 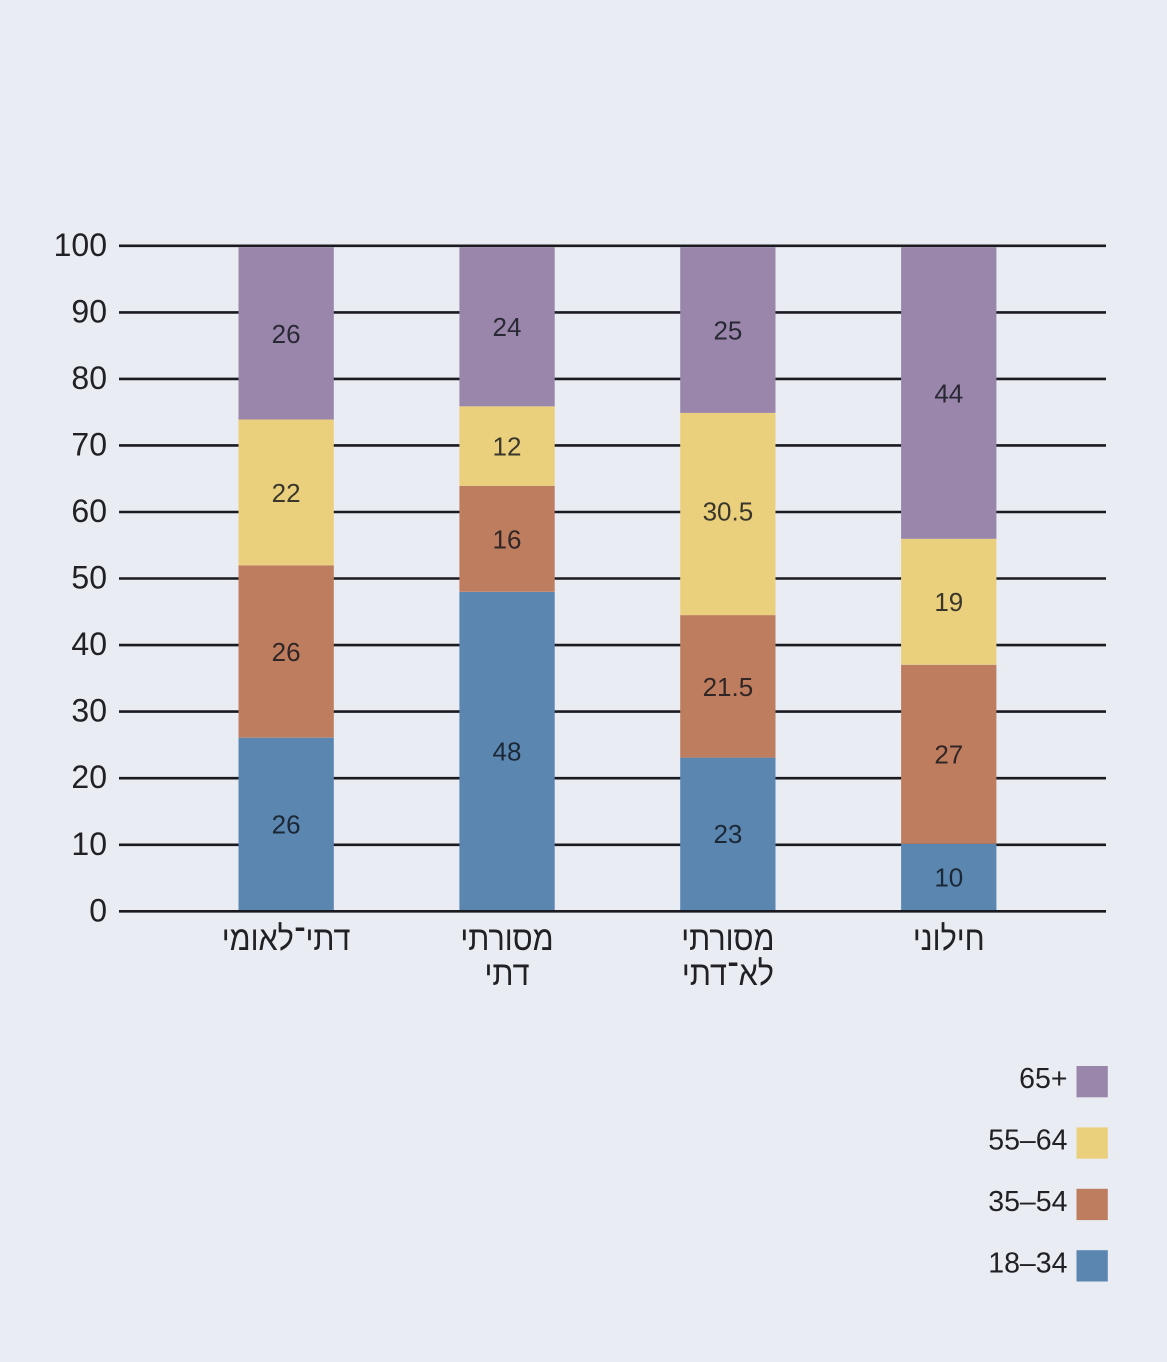 What do you see at coordinates (1027, 1141) in the screenshot?
I see `svg-text: 55–64` at bounding box center [1027, 1141].